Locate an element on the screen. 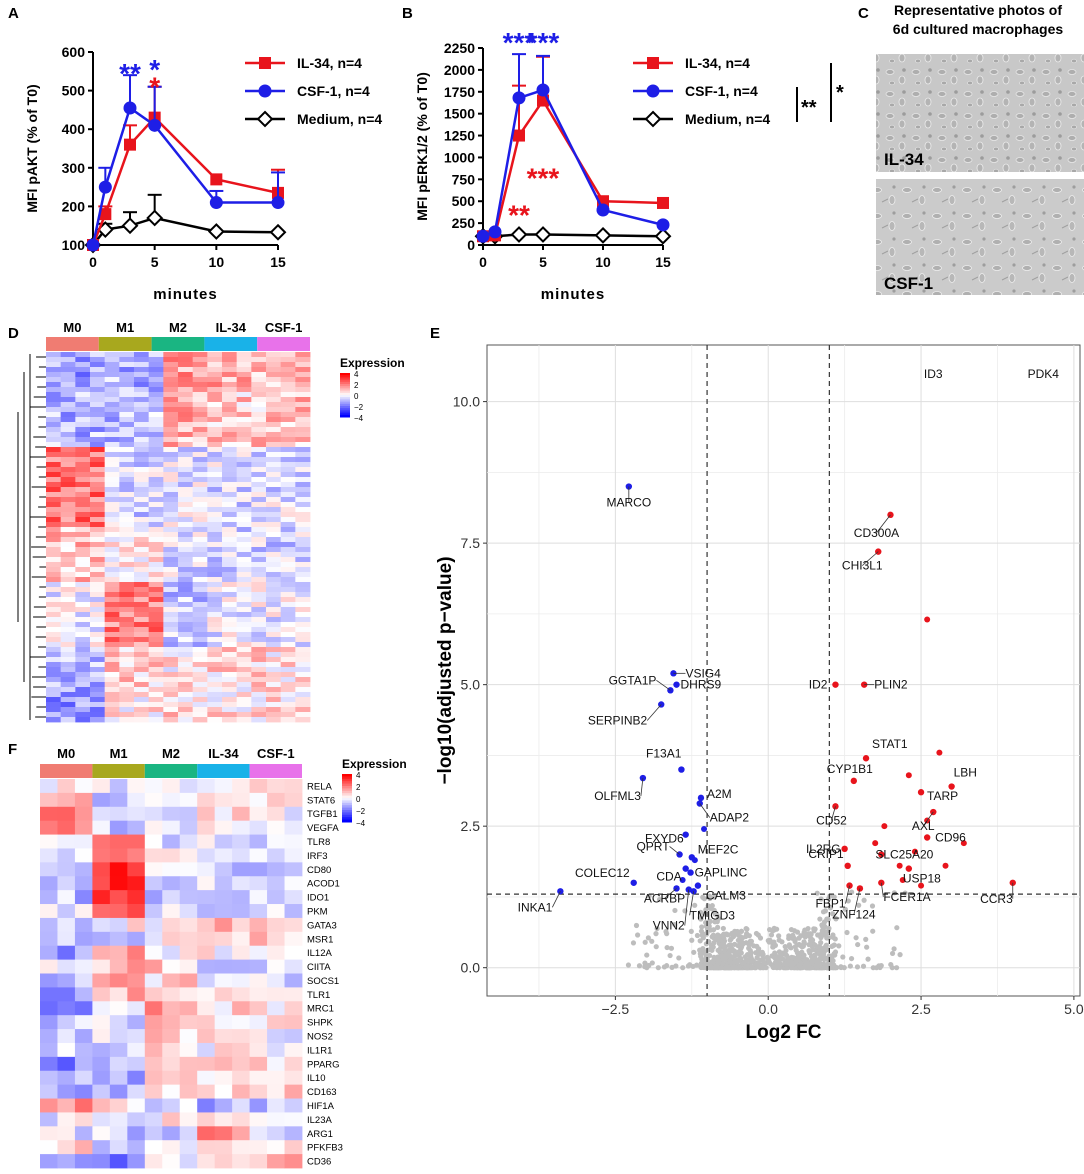  significance-star: ** is located at coordinates (130, 73).